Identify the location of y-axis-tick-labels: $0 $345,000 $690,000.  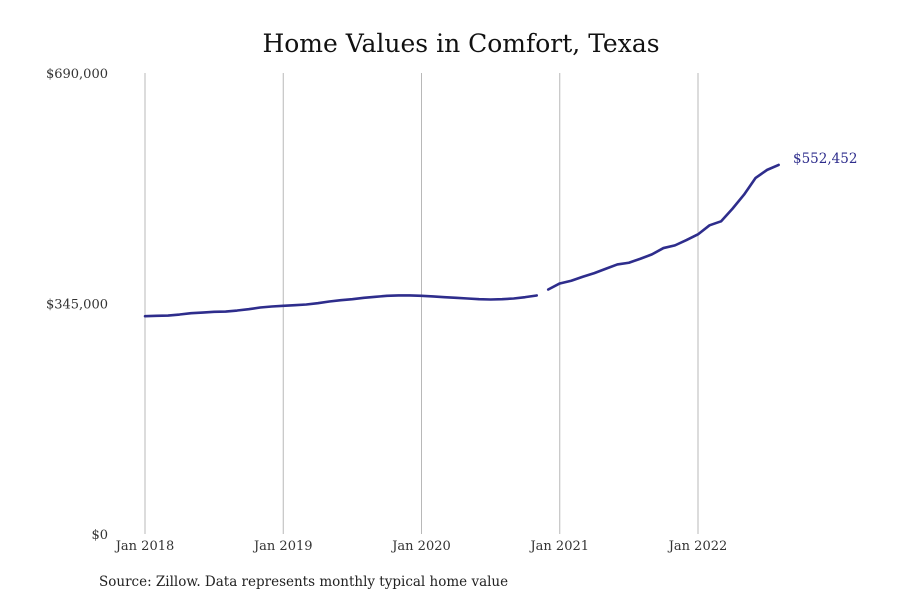
(77, 305).